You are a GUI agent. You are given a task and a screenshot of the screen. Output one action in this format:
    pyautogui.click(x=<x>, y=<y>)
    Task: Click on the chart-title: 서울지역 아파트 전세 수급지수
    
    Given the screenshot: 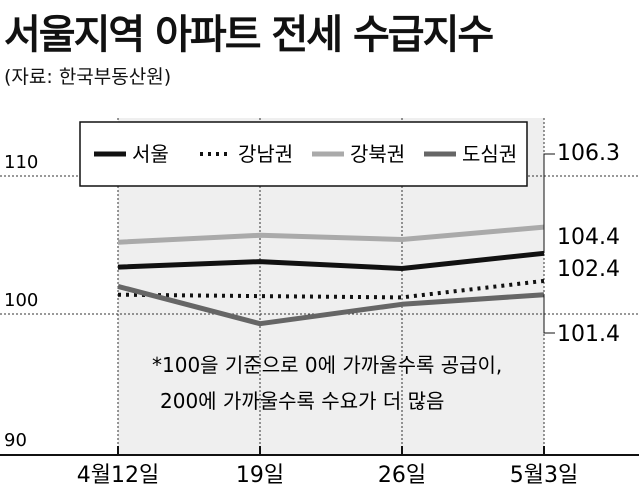 What is the action you would take?
    pyautogui.click(x=249, y=35)
    